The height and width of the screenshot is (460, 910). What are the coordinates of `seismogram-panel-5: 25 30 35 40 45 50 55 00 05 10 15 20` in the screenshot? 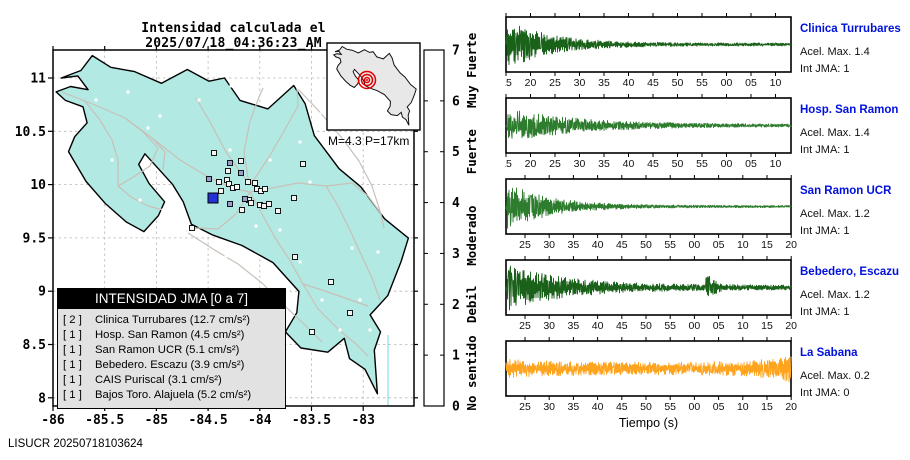 It's located at (651, 375).